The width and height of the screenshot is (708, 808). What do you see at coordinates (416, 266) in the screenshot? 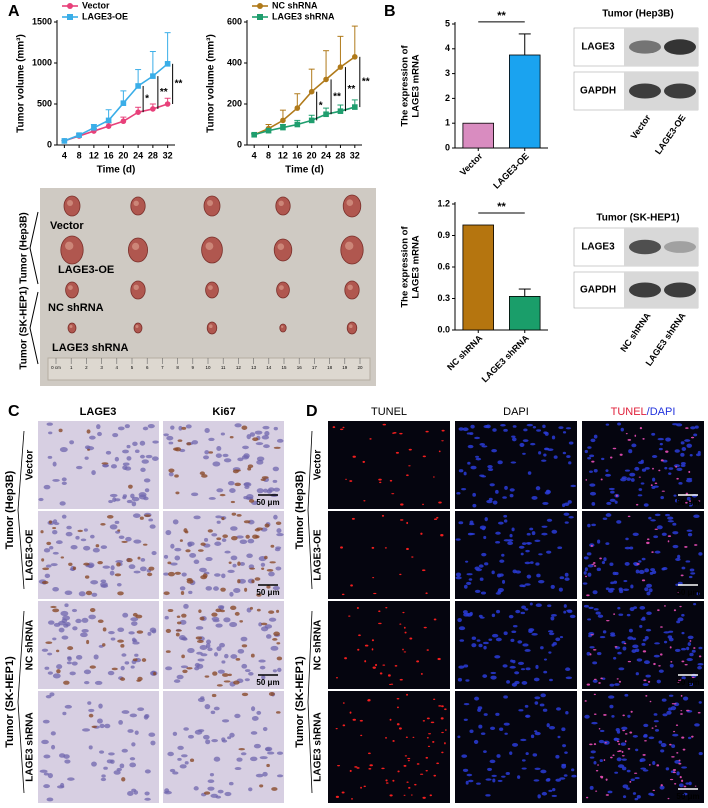
I see `y-axis-label: LAGE3 mRNA` at bounding box center [416, 266].